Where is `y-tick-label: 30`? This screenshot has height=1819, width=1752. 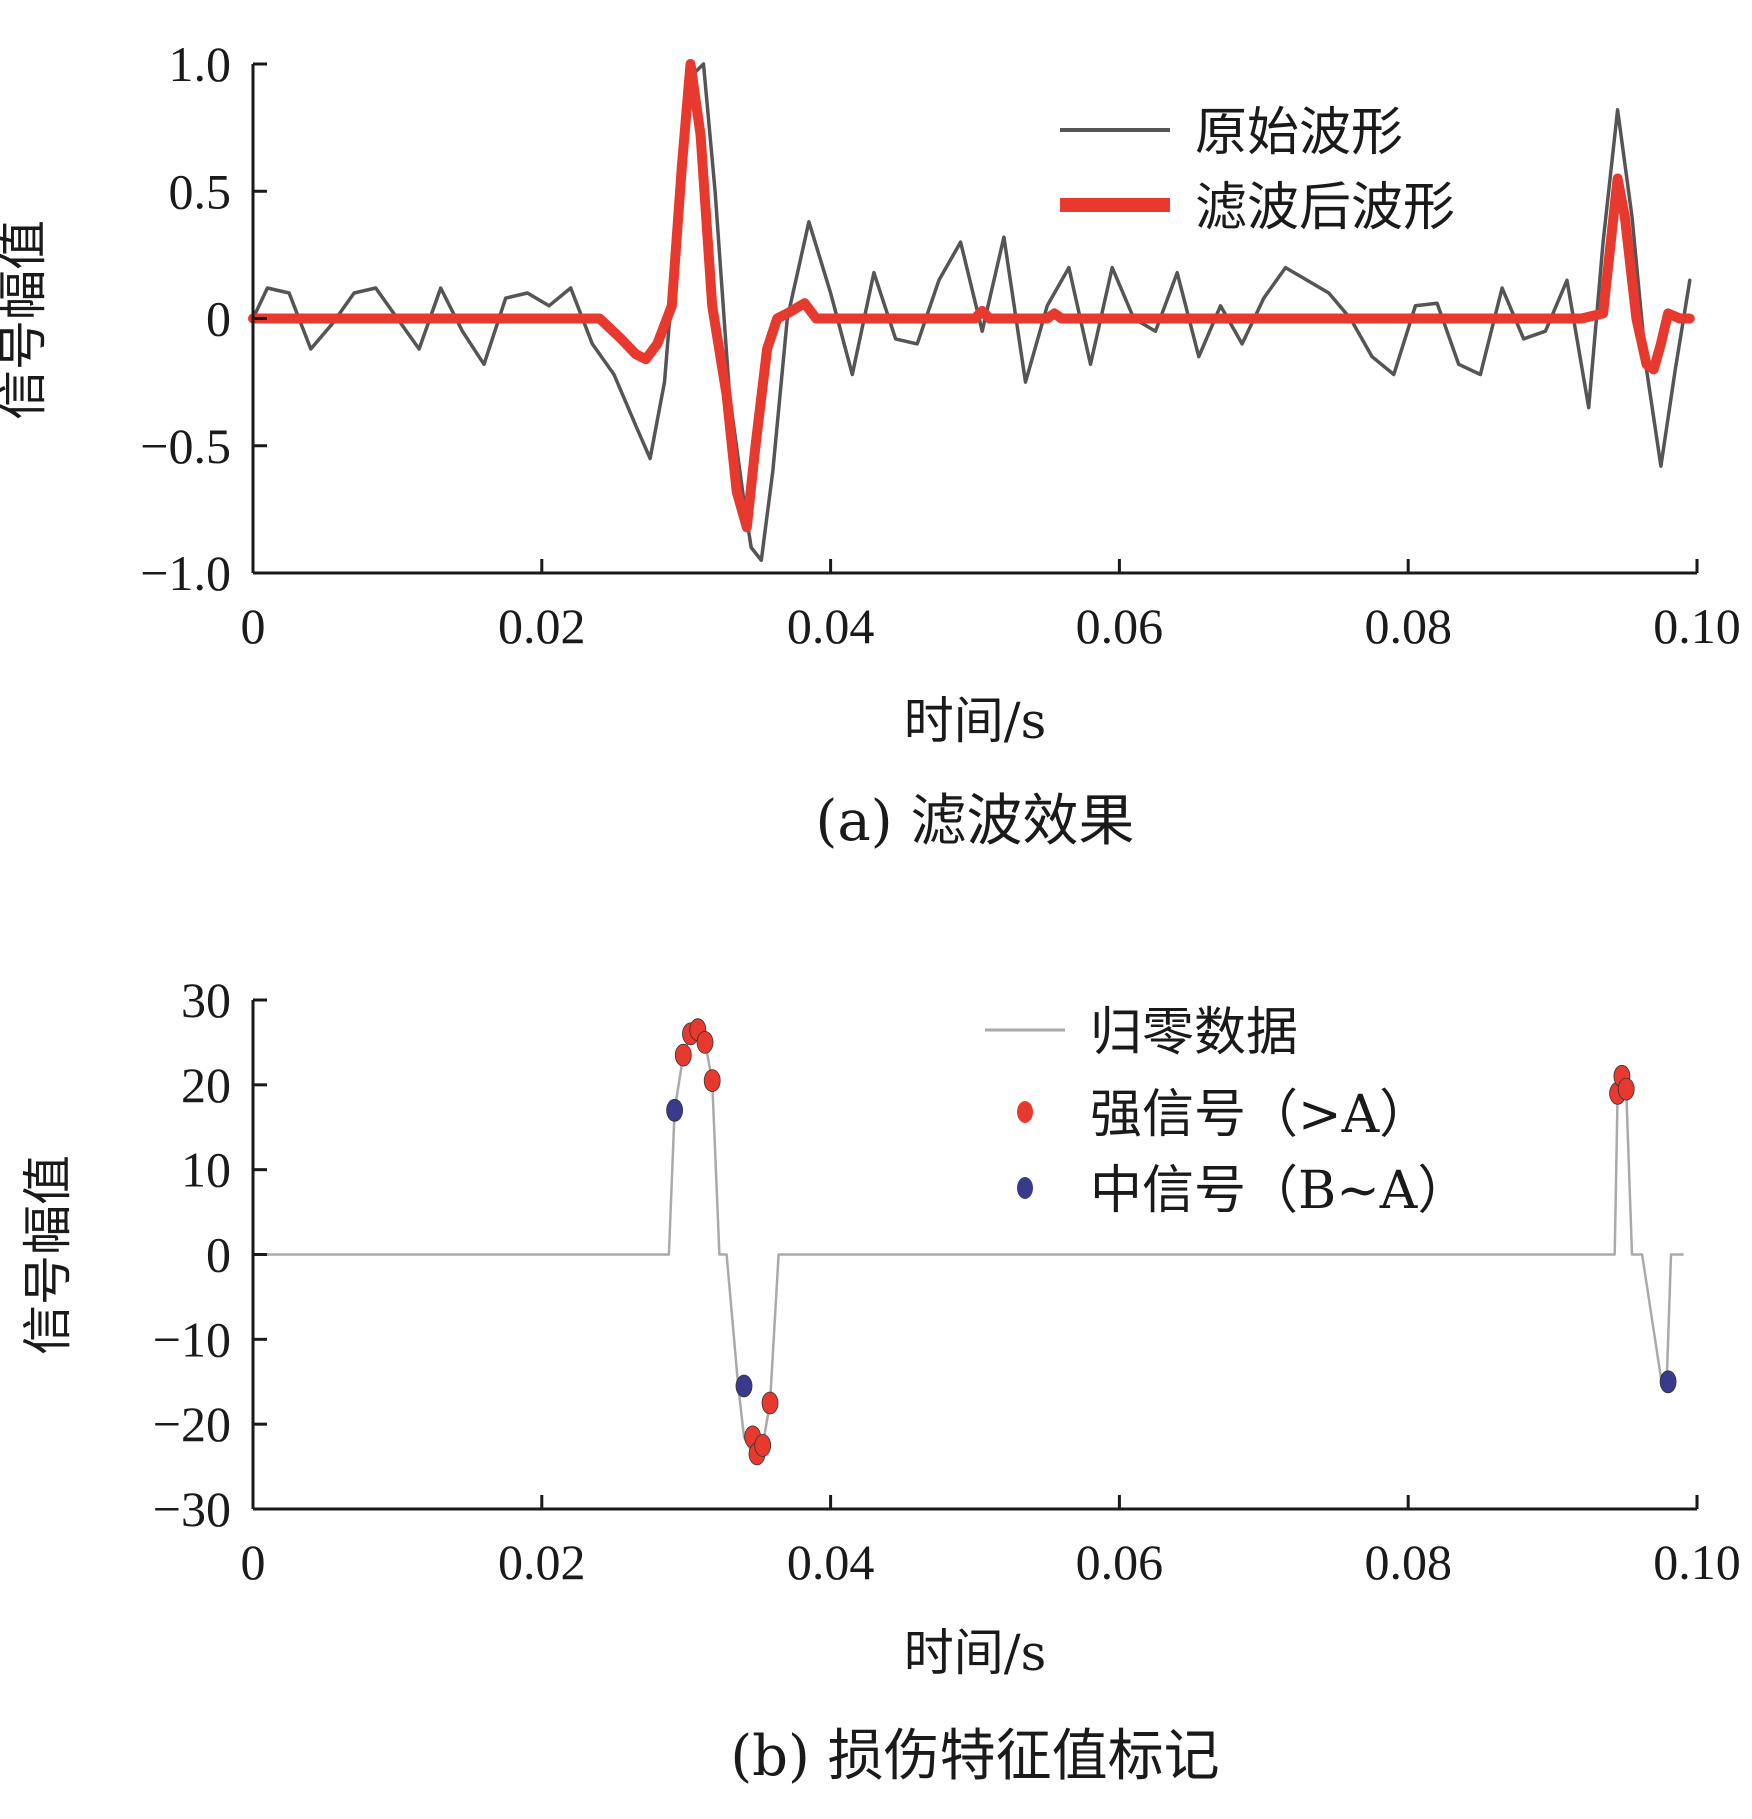 y-tick-label: 30 is located at coordinates (206, 1000).